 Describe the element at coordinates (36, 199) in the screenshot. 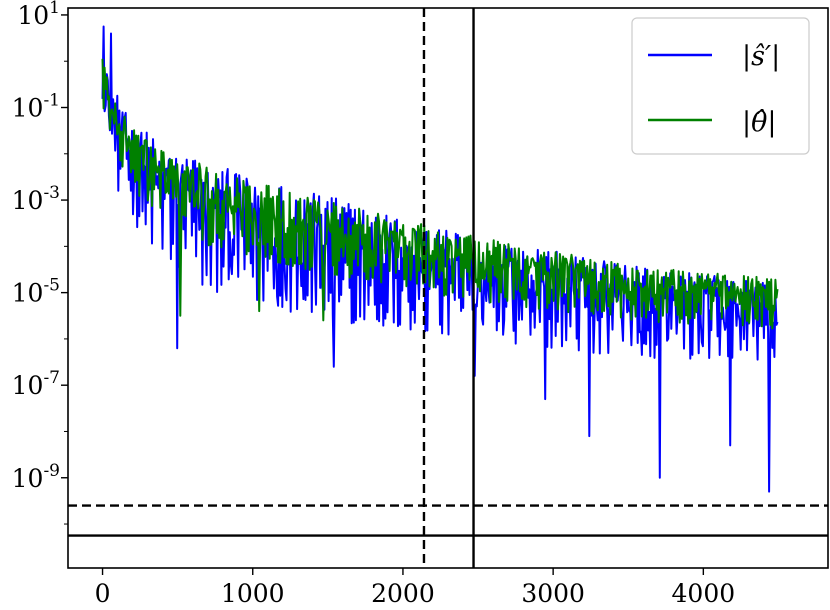

I see `y-tick-label: 10⁻³` at that location.